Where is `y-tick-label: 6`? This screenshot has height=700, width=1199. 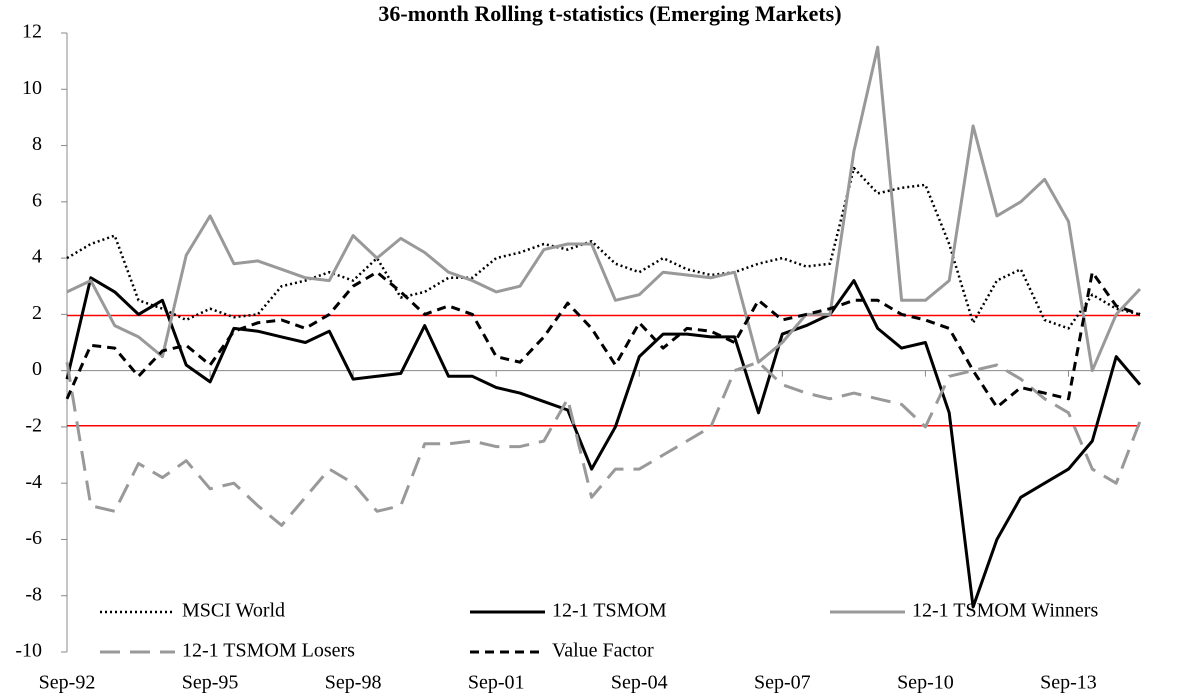 y-tick-label: 6 is located at coordinates (37, 200).